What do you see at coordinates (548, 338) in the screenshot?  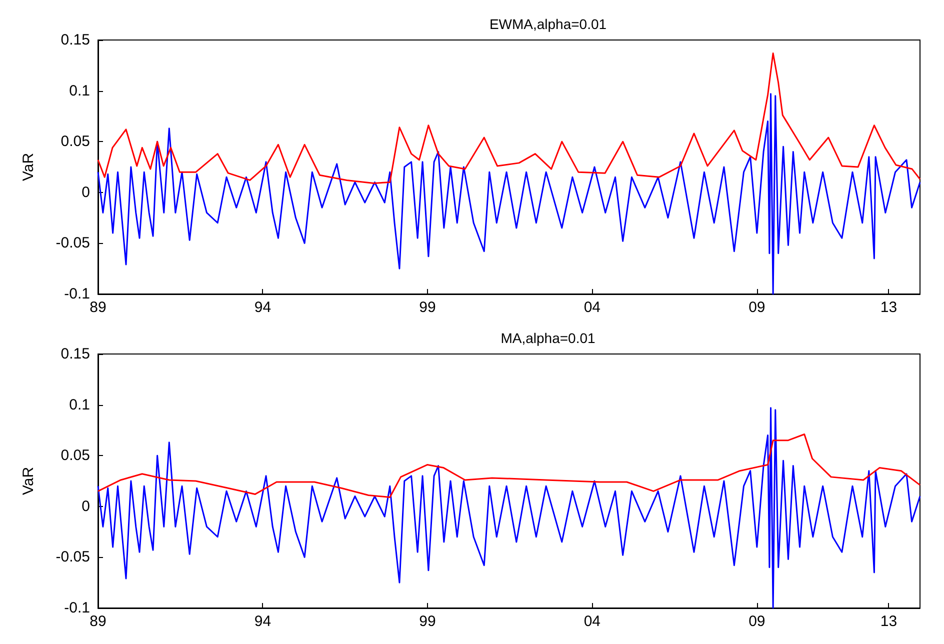 I see `chart-title: MA,alpha=0.01` at bounding box center [548, 338].